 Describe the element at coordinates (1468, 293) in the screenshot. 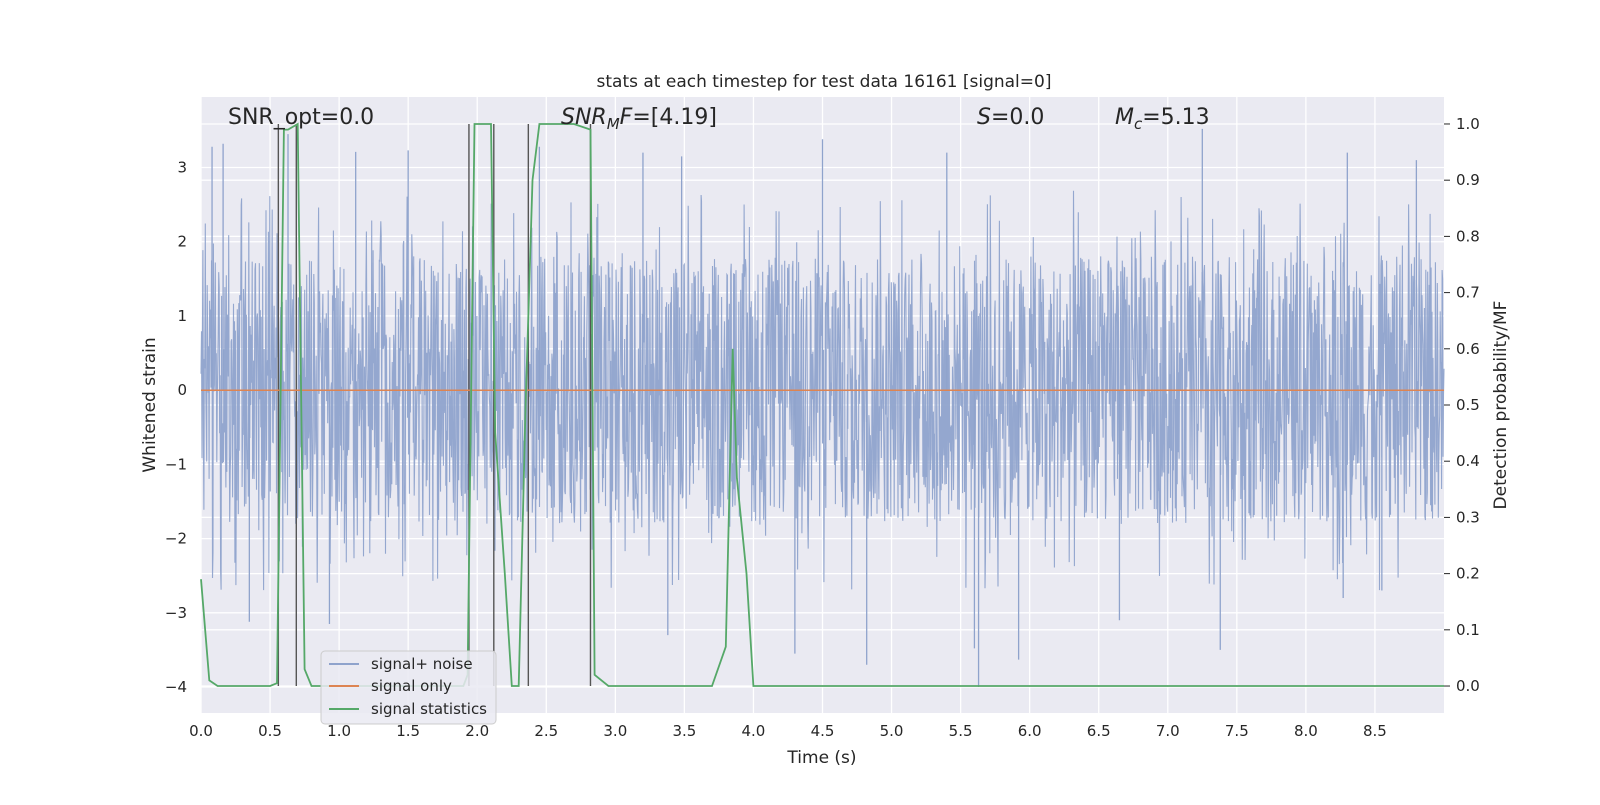

I see `y-tick-label-right: 0.7` at that location.